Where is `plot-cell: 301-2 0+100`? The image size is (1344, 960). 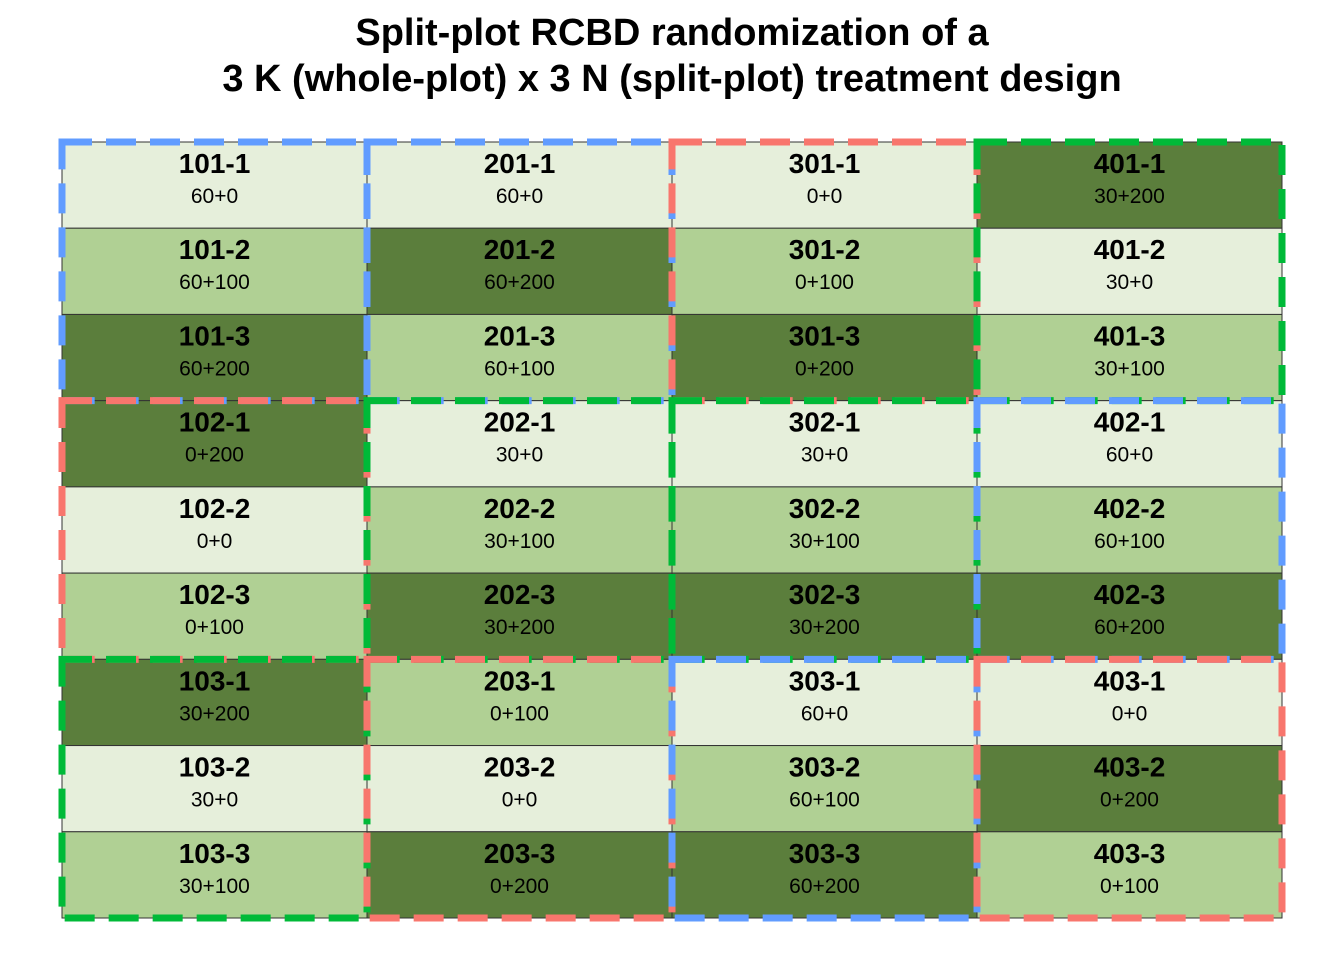 plot-cell: 301-2 0+100 is located at coordinates (824, 271).